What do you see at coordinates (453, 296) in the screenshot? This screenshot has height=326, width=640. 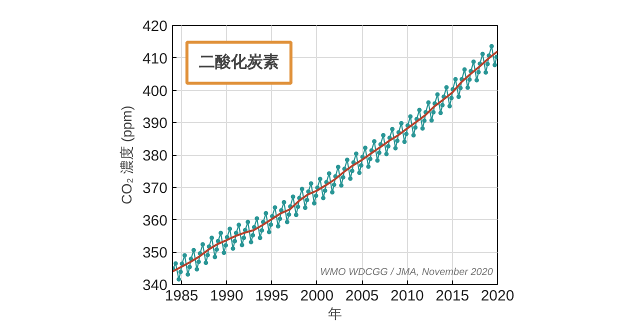 I see `x-tick-label: 2015` at bounding box center [453, 296].